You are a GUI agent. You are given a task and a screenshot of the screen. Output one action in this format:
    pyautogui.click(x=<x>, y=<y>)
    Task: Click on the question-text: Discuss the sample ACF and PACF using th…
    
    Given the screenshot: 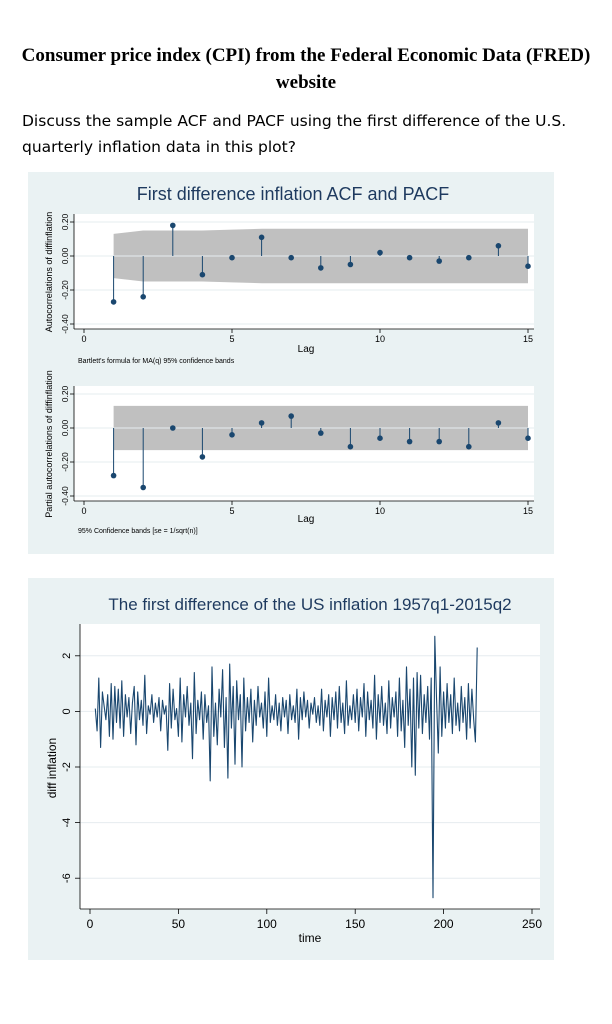 What is the action you would take?
    pyautogui.click(x=294, y=134)
    